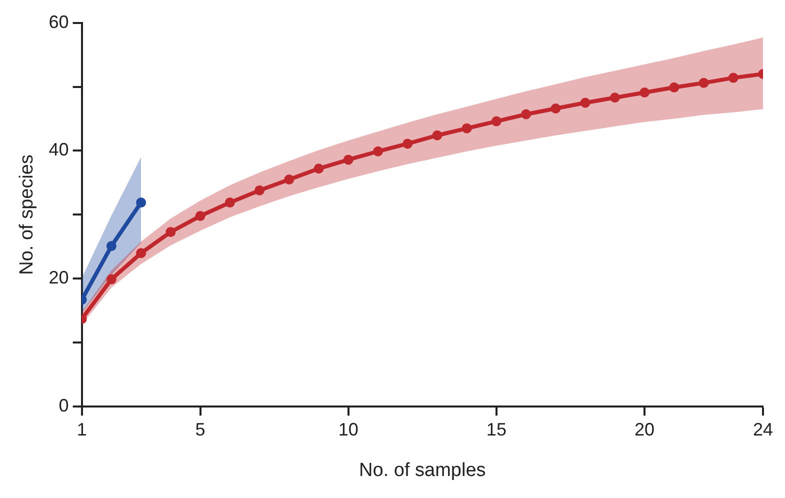 This screenshot has width=785, height=498. What do you see at coordinates (644, 429) in the screenshot?
I see `x-tick-label: 20` at bounding box center [644, 429].